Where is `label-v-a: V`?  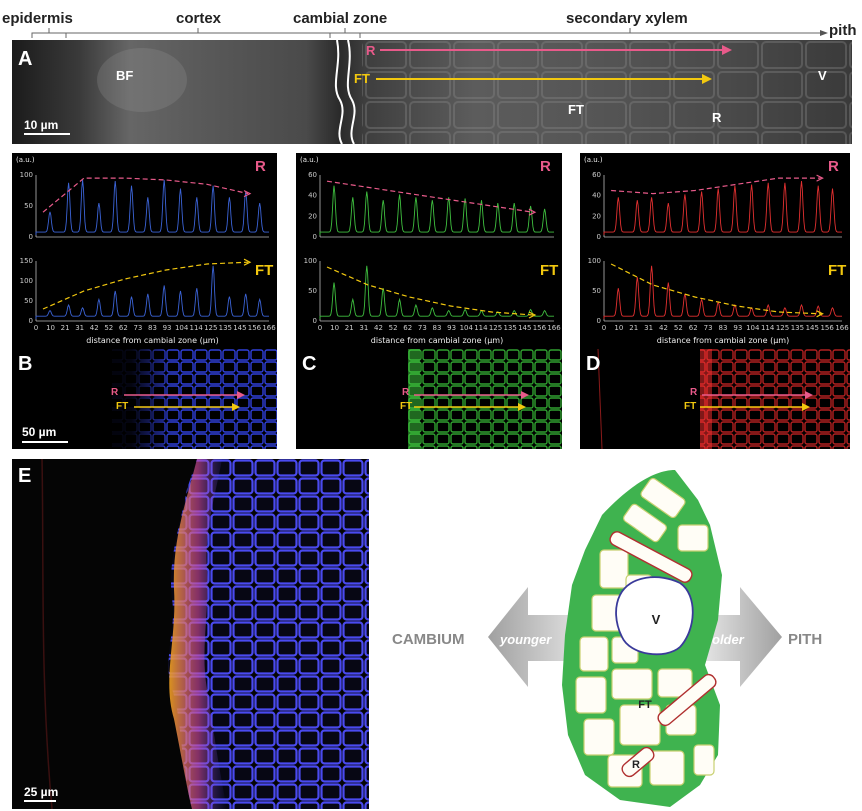 label-v-a: V is located at coordinates (822, 75).